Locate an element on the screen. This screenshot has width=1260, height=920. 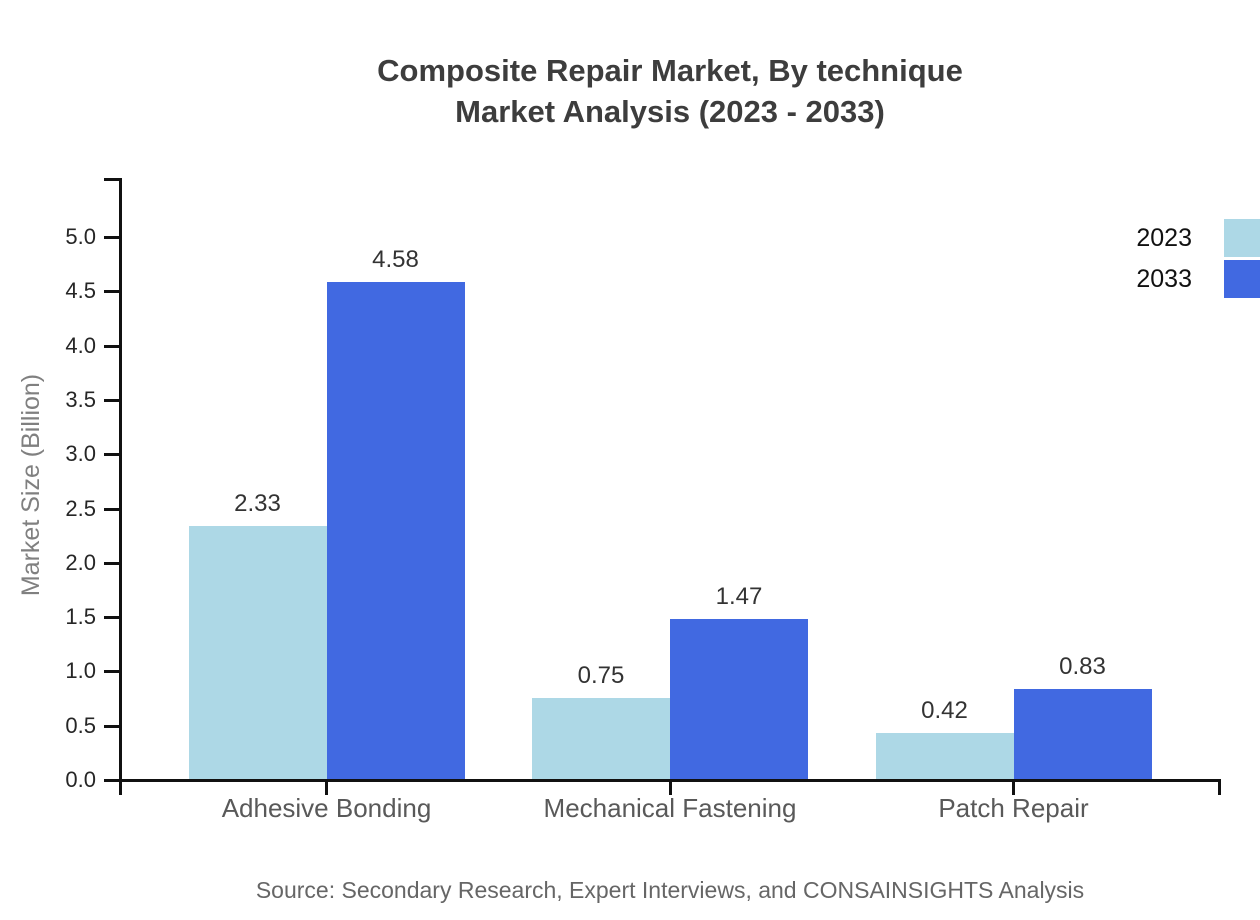
y-tick-label: 2.5 is located at coordinates (80, 508).